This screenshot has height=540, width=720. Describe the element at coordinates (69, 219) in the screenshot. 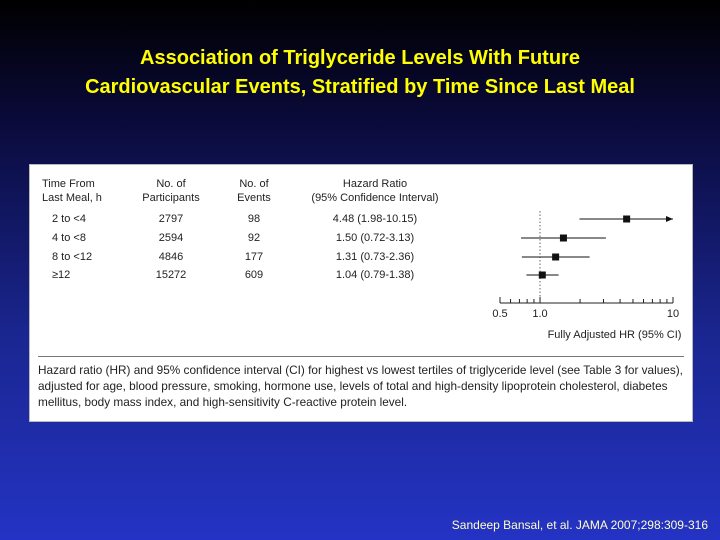

I see `row1-time: 2 to <4` at that location.